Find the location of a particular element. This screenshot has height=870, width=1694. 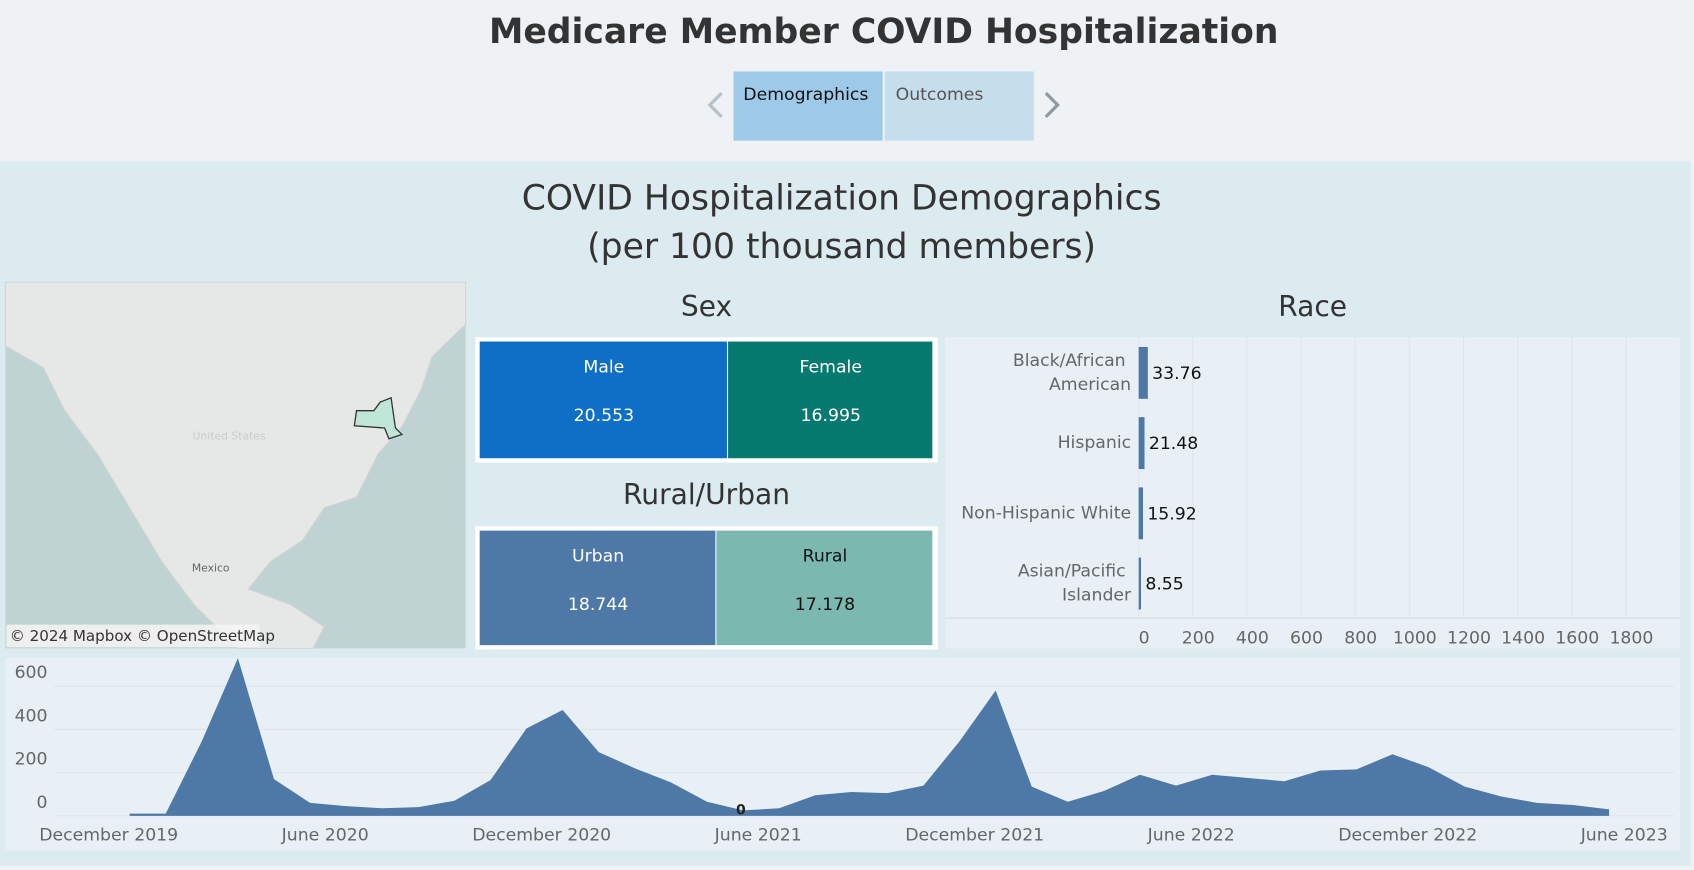

x-tick-label: 0 is located at coordinates (1144, 639).